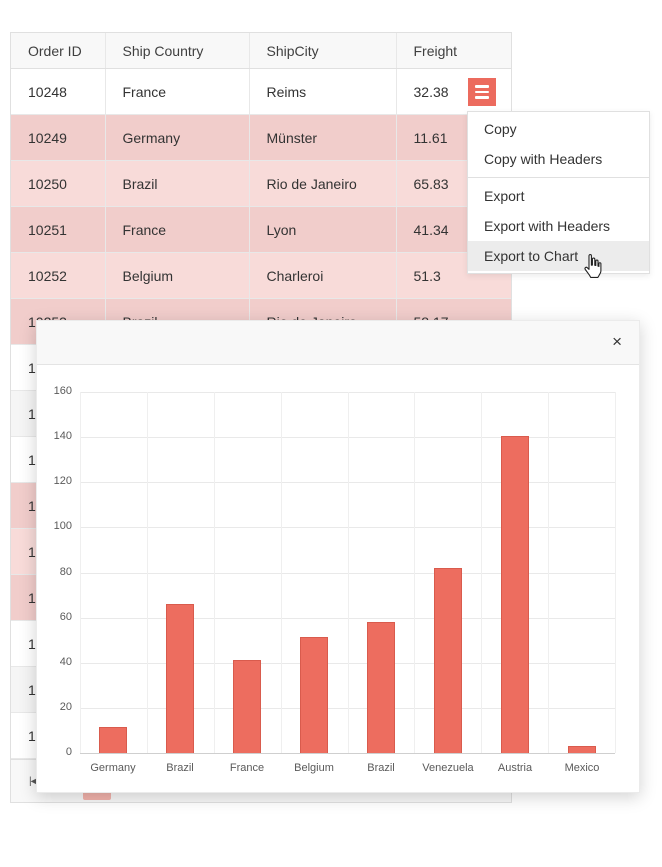  What do you see at coordinates (500, 129) in the screenshot?
I see `menu-item-copy: Copy` at bounding box center [500, 129].